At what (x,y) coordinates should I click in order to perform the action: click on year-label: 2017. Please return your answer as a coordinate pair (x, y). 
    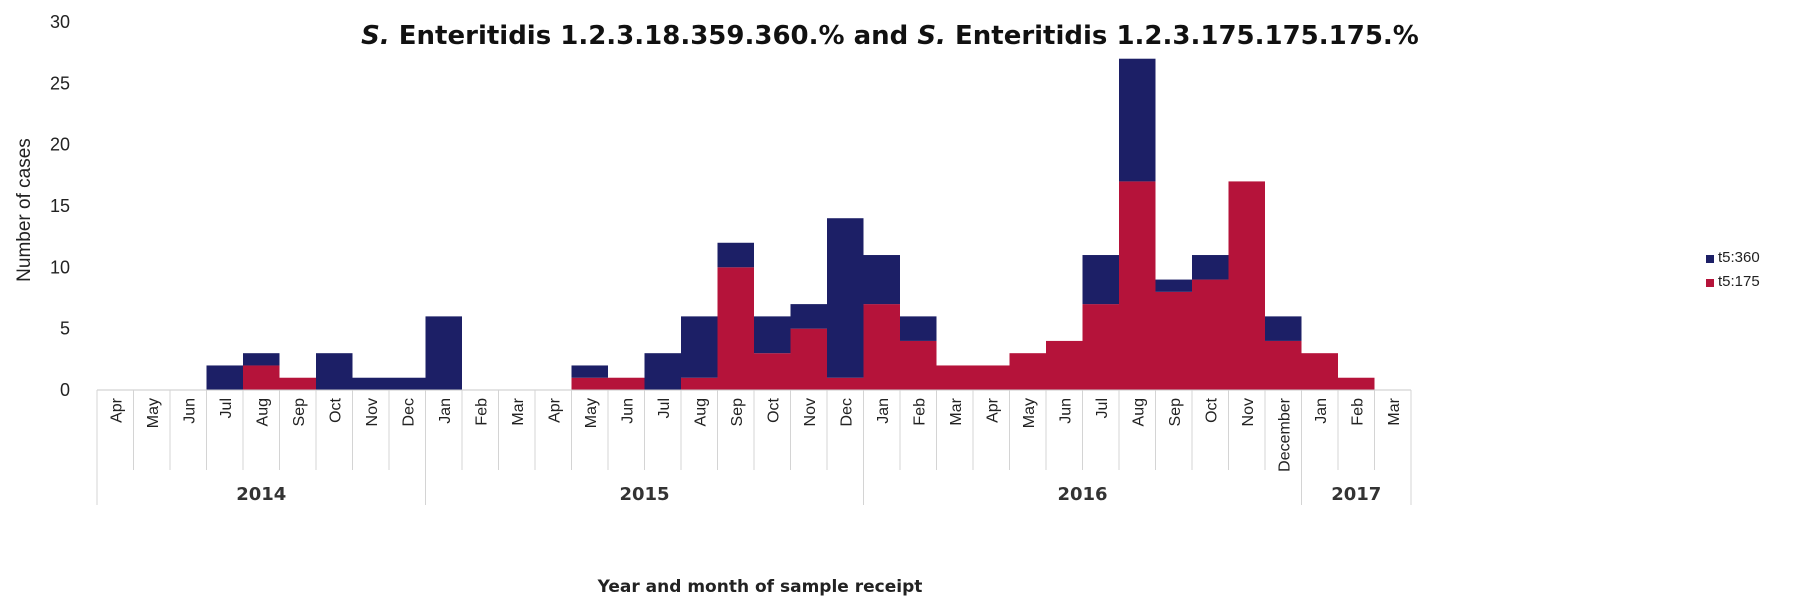
    Looking at the image, I should click on (1356, 494).